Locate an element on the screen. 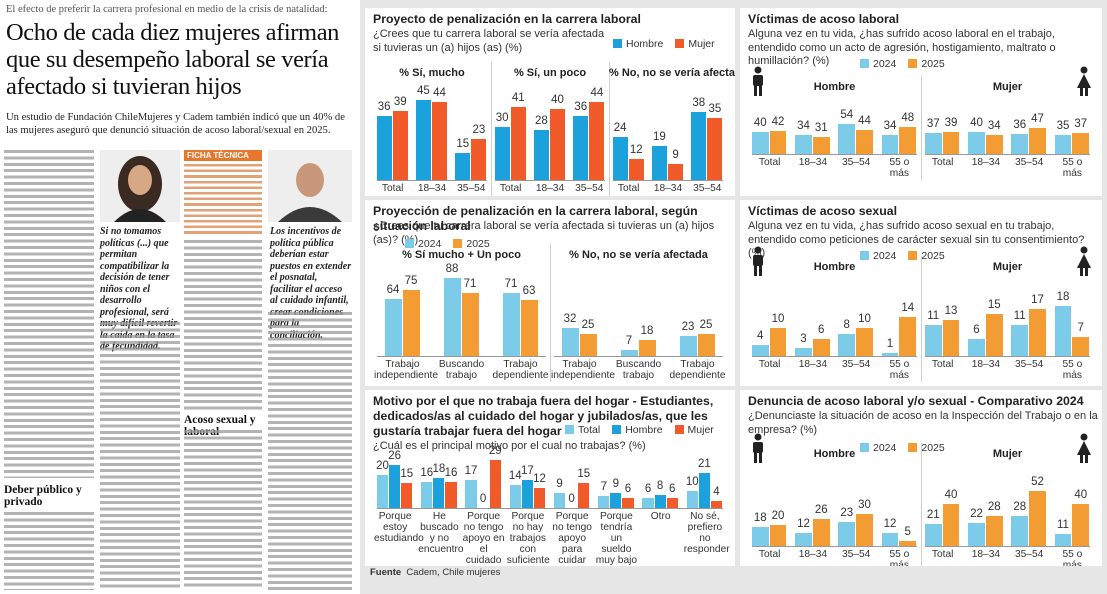 The image size is (1107, 594). category-label: He buscado y no encuentro is located at coordinates (441, 533).